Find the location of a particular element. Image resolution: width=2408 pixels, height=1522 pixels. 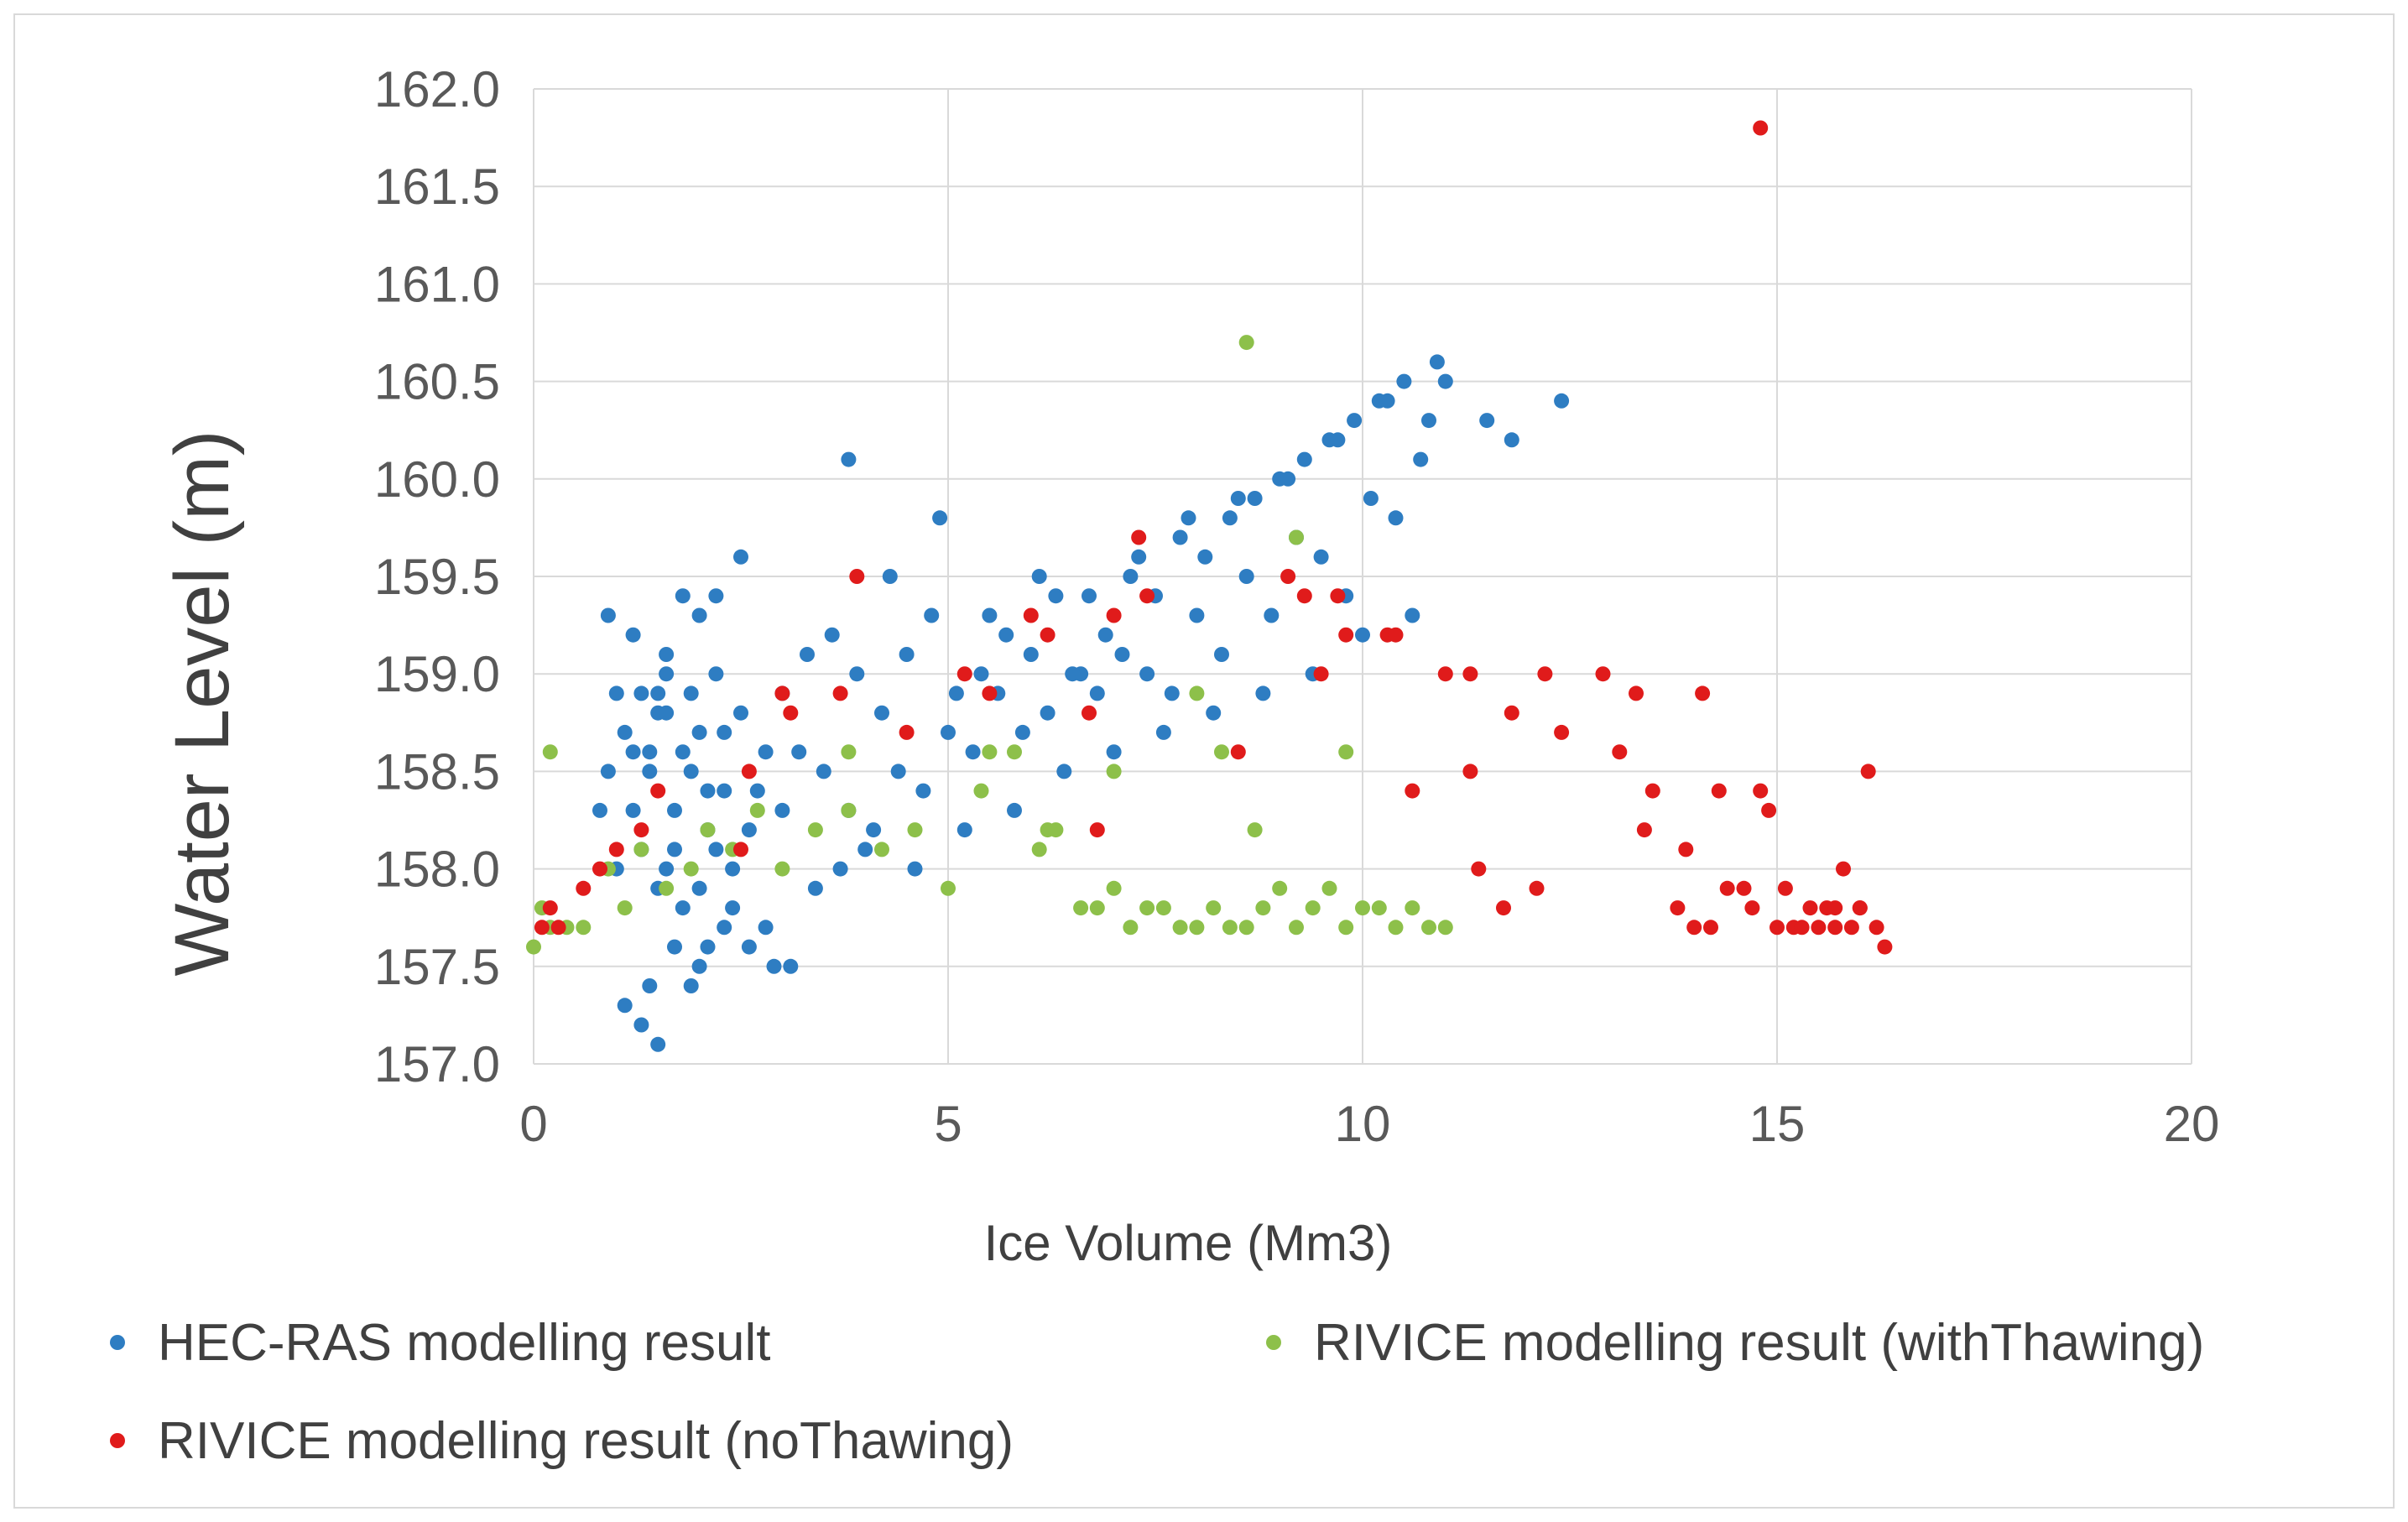

legend-item-rivice-no-thawing: RIVICE modelling result (noThawing) is located at coordinates (562, 1441).